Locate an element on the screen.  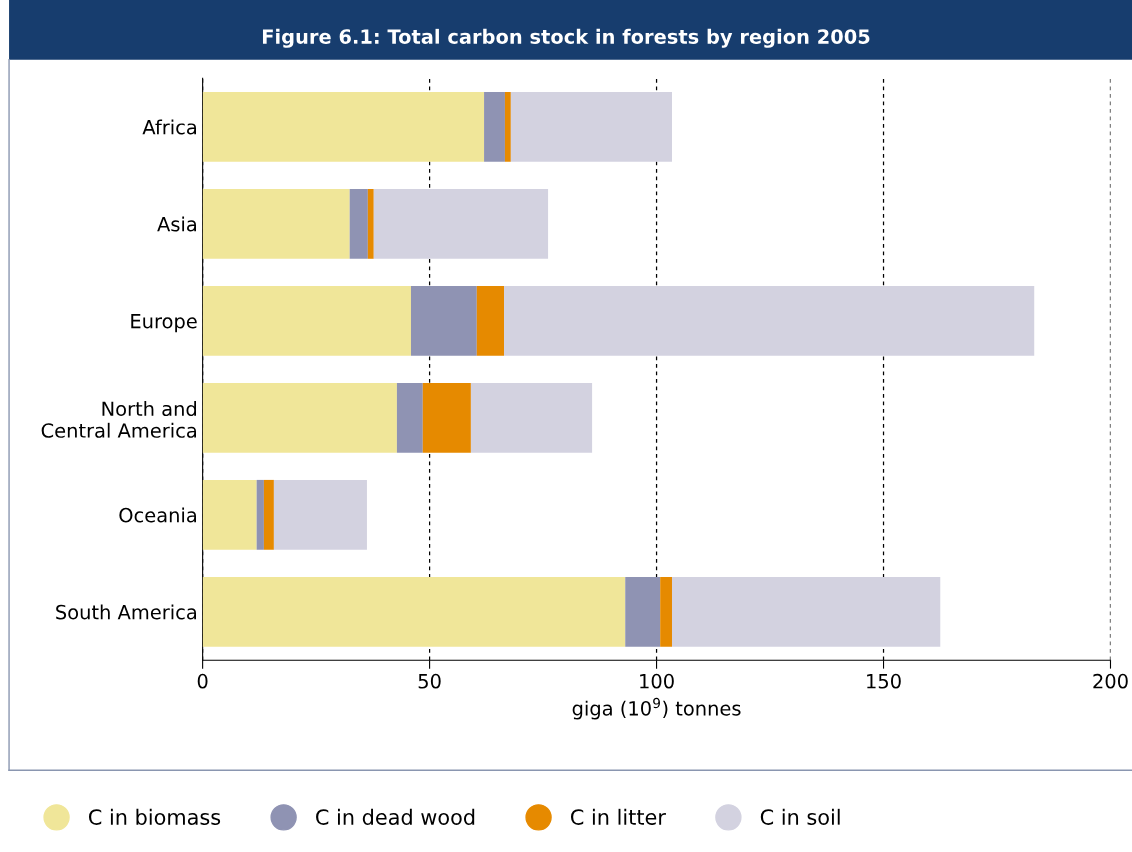
y-tick-label: Africa is located at coordinates (169, 127).